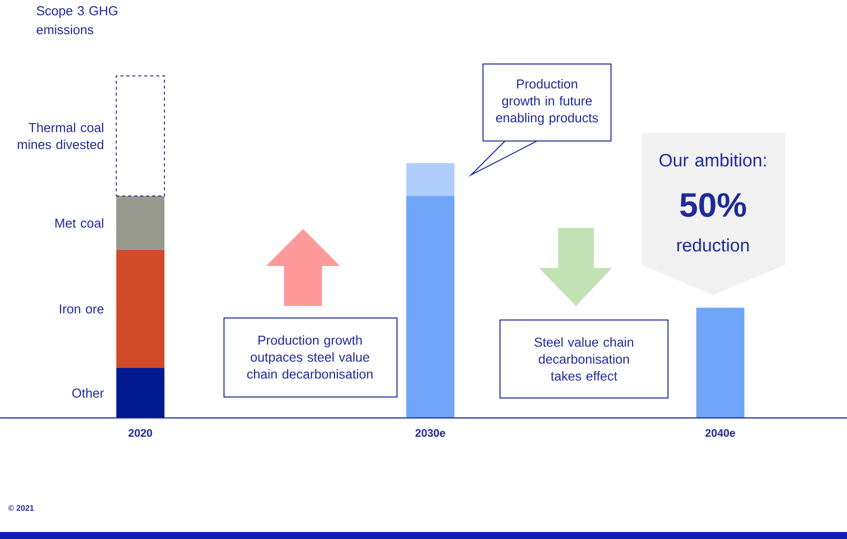  Describe the element at coordinates (309, 357) in the screenshot. I see `annotation: Production growth outpaces steel value chain decarbonisation` at that location.